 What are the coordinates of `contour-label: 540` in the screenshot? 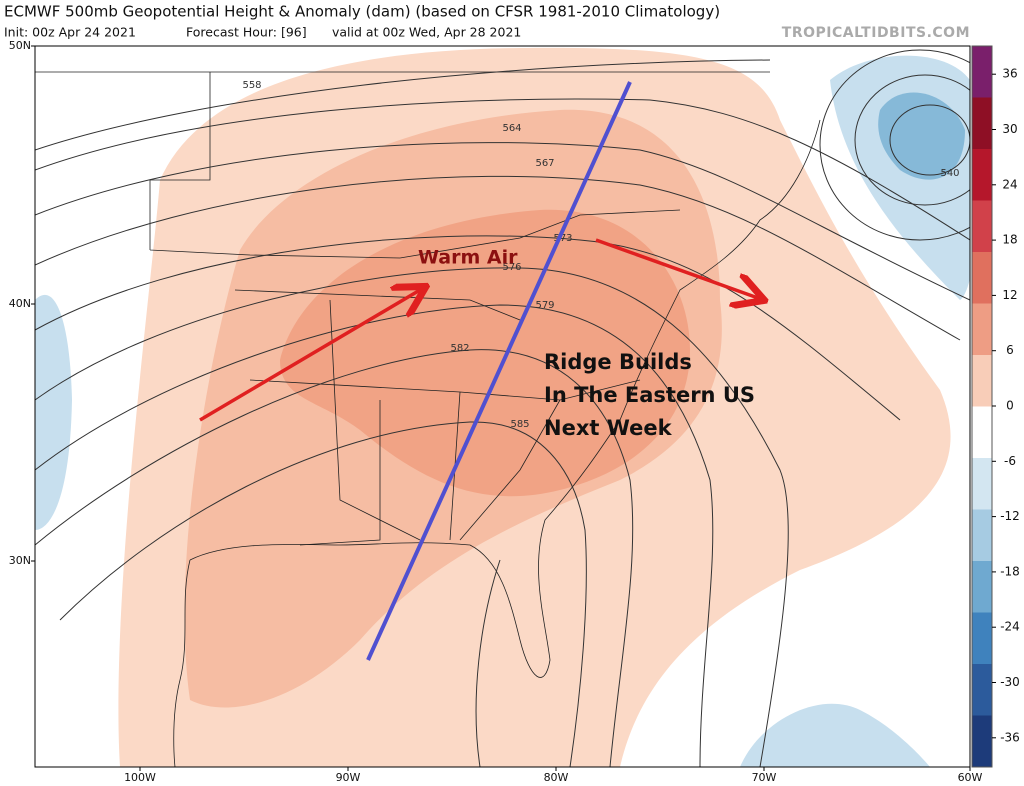 It's located at (949, 173).